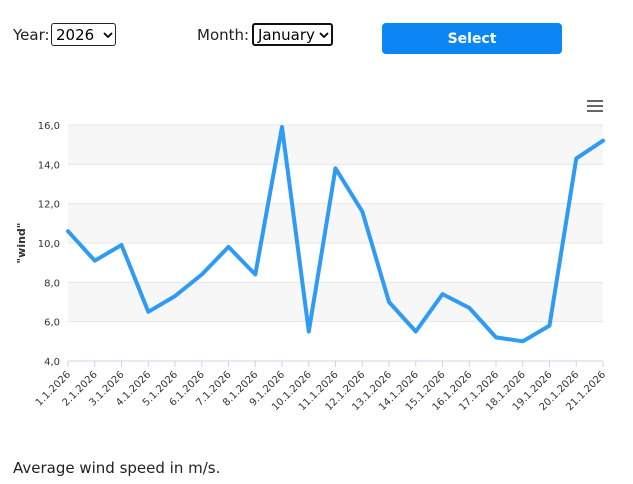 The height and width of the screenshot is (484, 633). I want to click on year-select-value: 2026, so click(75, 34).